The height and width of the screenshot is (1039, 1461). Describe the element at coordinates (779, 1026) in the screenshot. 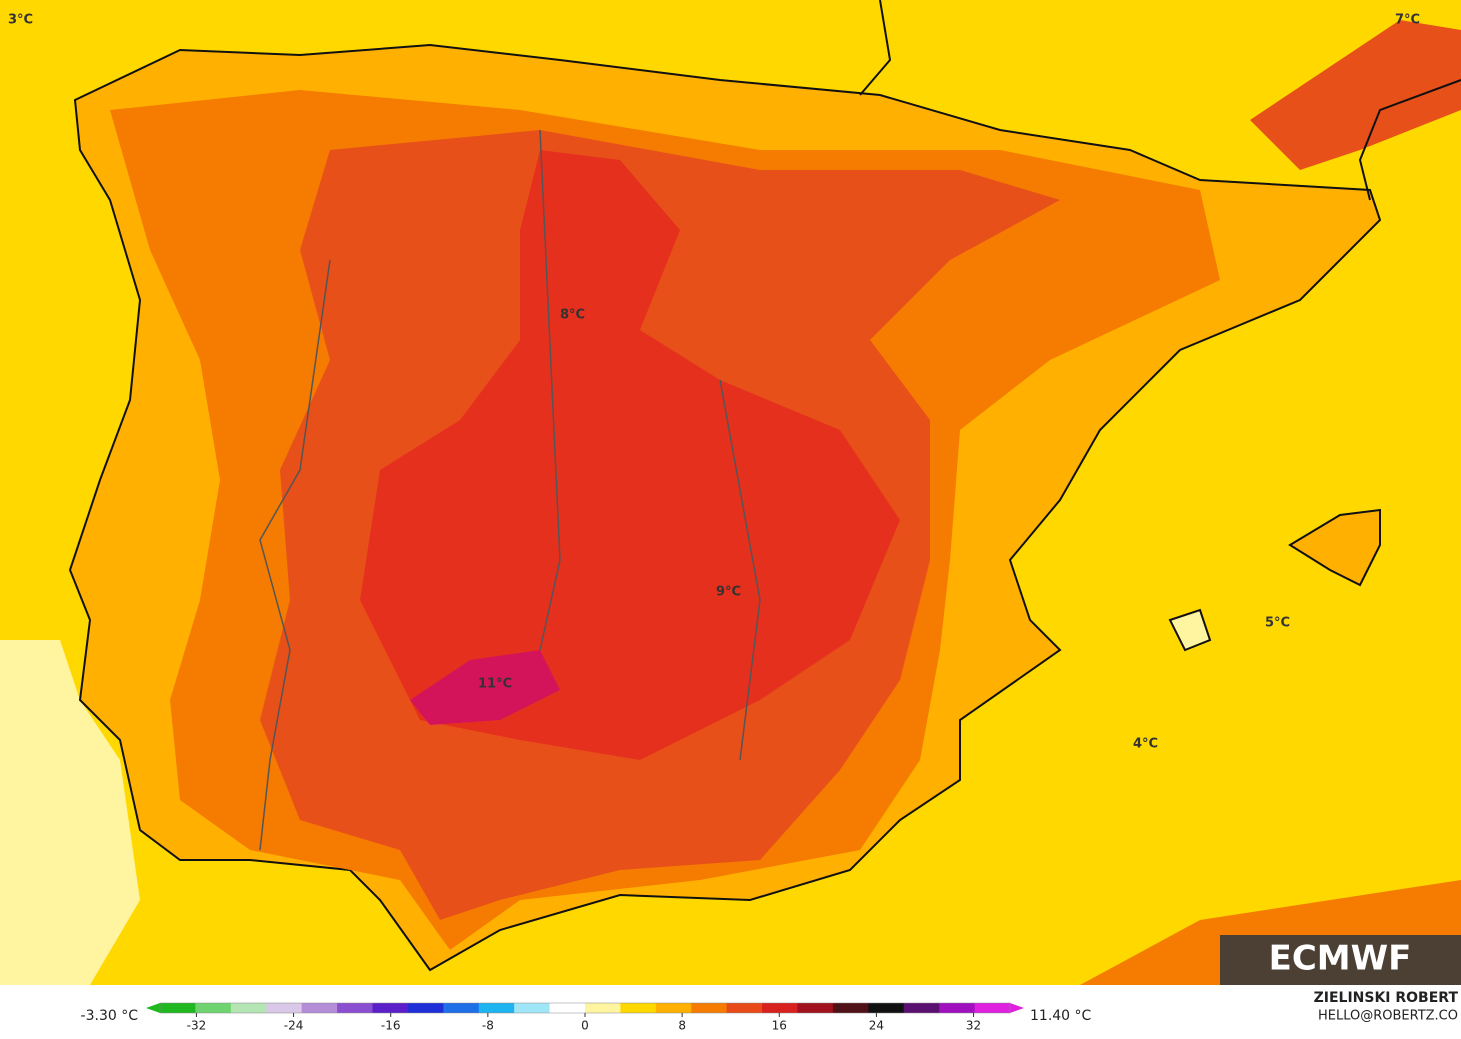

I see `colorbar-tick-label: 16` at that location.